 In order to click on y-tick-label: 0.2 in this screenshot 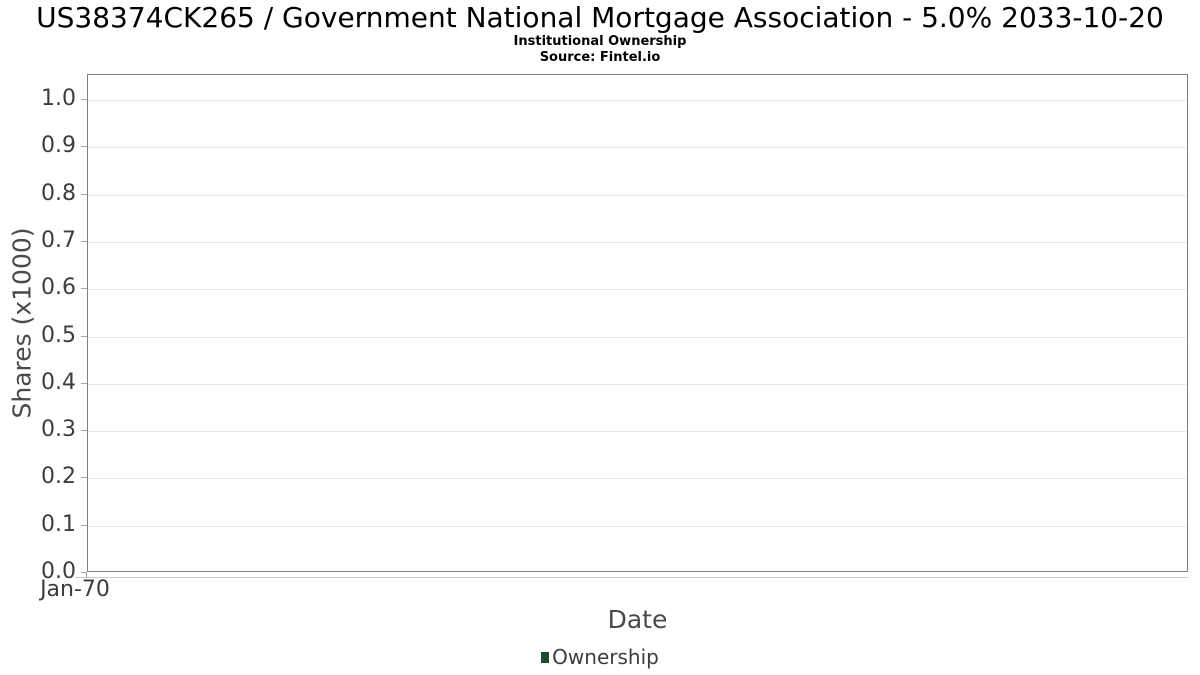, I will do `click(58, 476)`.